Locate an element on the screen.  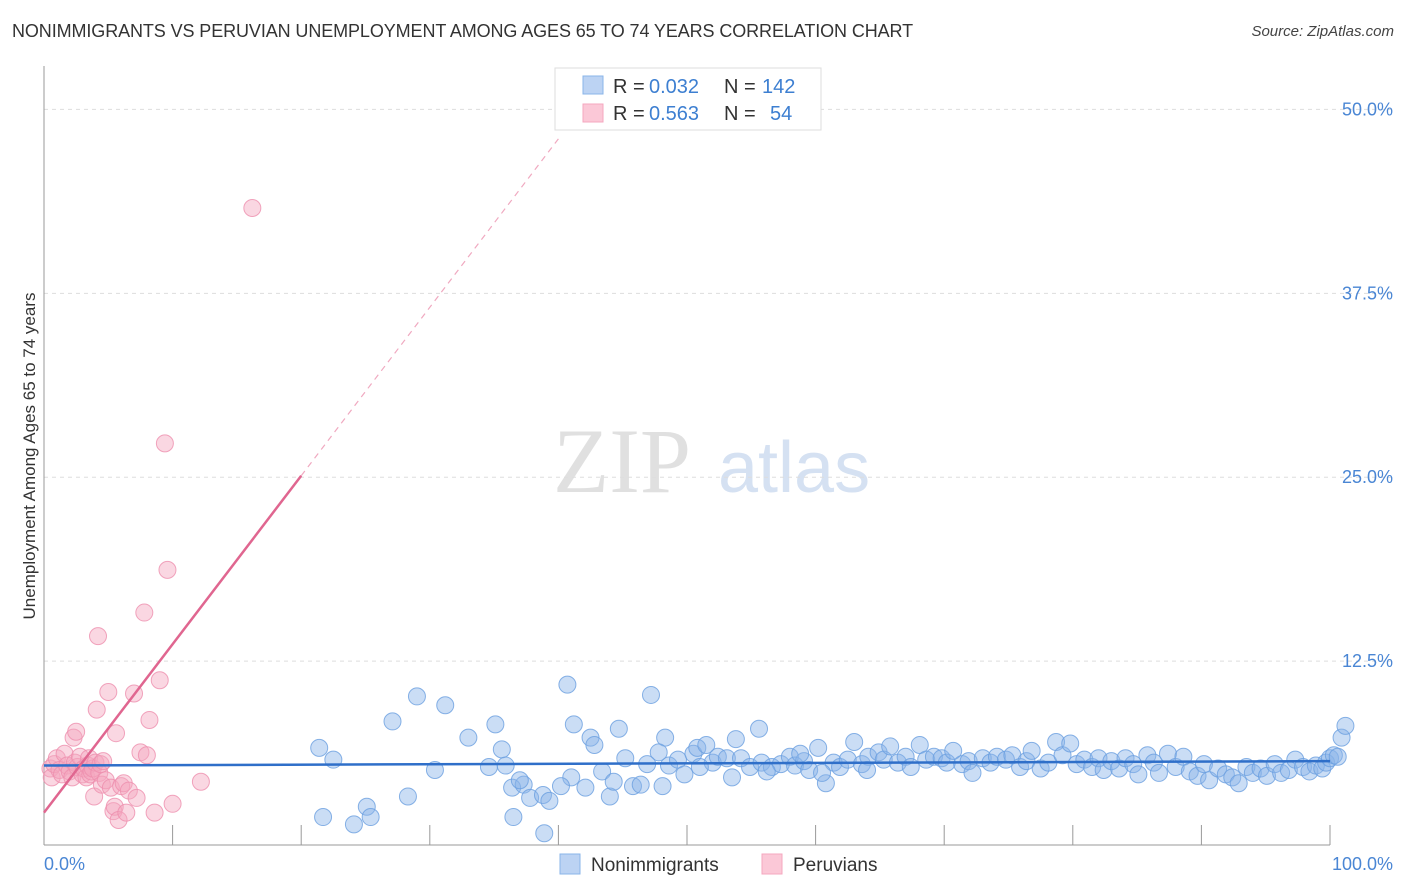
legend-r-label-1: R = is located at coordinates (629, 87).